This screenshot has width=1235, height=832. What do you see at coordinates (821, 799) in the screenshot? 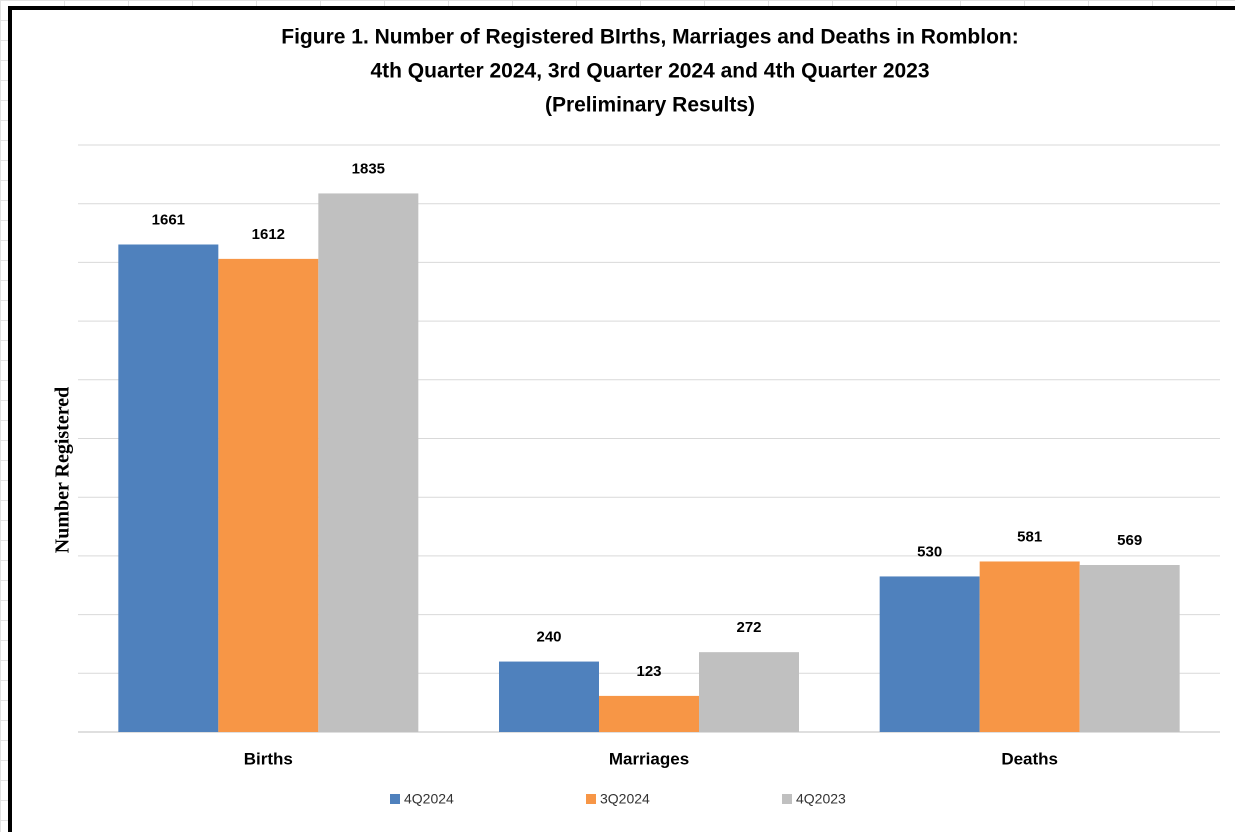
I see `legend-label: 4Q2023` at bounding box center [821, 799].